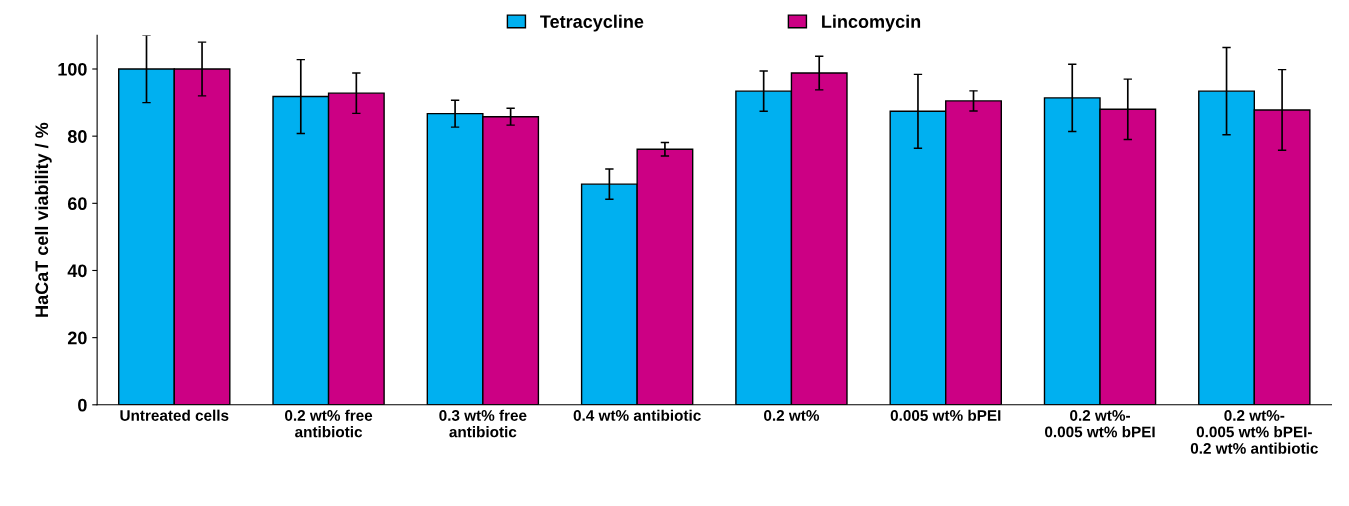 The height and width of the screenshot is (506, 1349). Describe the element at coordinates (871, 23) in the screenshot. I see `legend-label: Lincomycin` at that location.